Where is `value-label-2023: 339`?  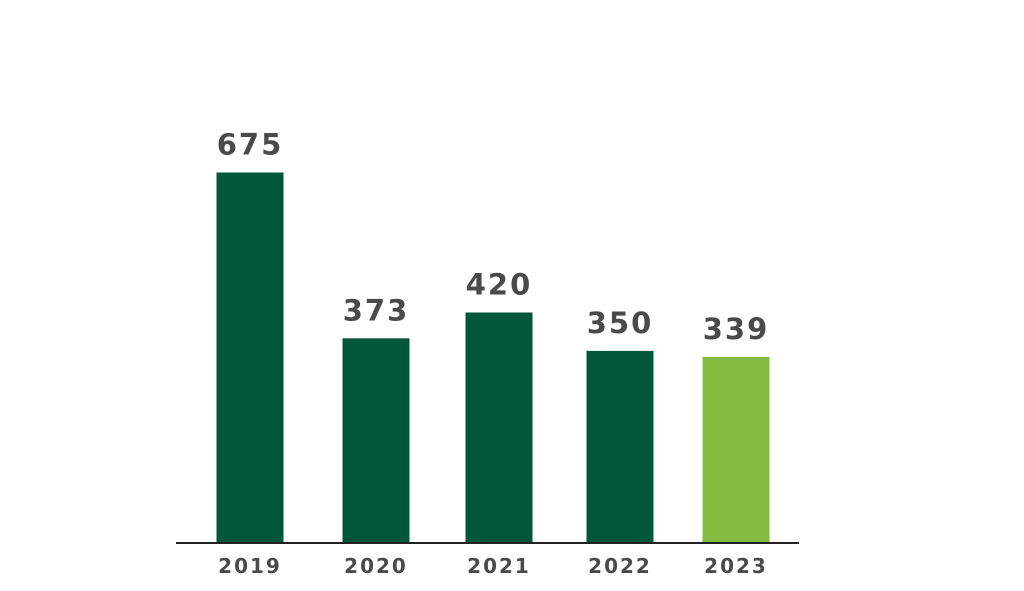
value-label-2023: 339 is located at coordinates (736, 329).